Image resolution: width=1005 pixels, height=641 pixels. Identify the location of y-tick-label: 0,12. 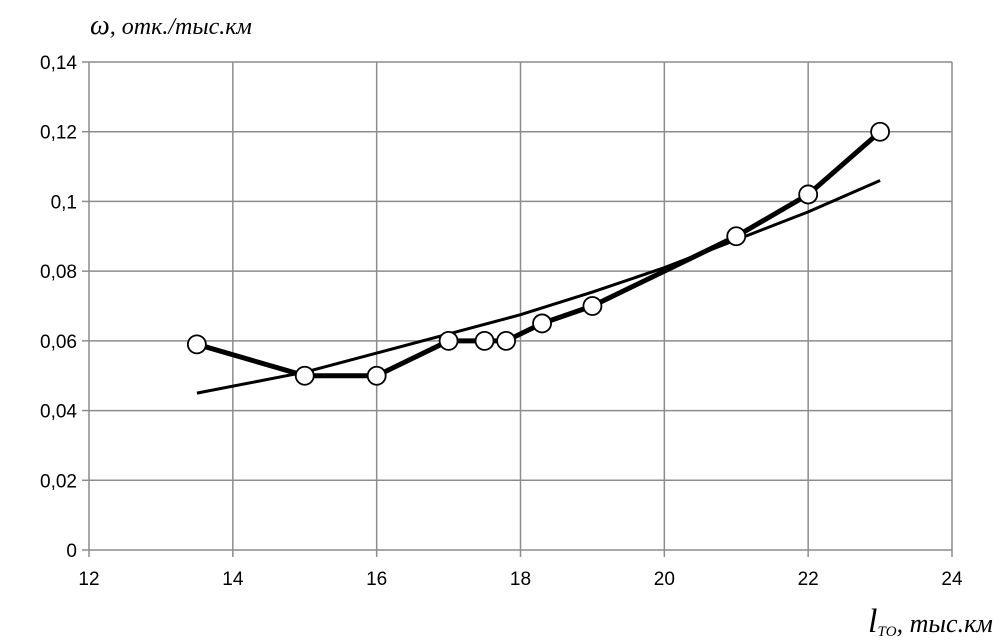
(58, 133).